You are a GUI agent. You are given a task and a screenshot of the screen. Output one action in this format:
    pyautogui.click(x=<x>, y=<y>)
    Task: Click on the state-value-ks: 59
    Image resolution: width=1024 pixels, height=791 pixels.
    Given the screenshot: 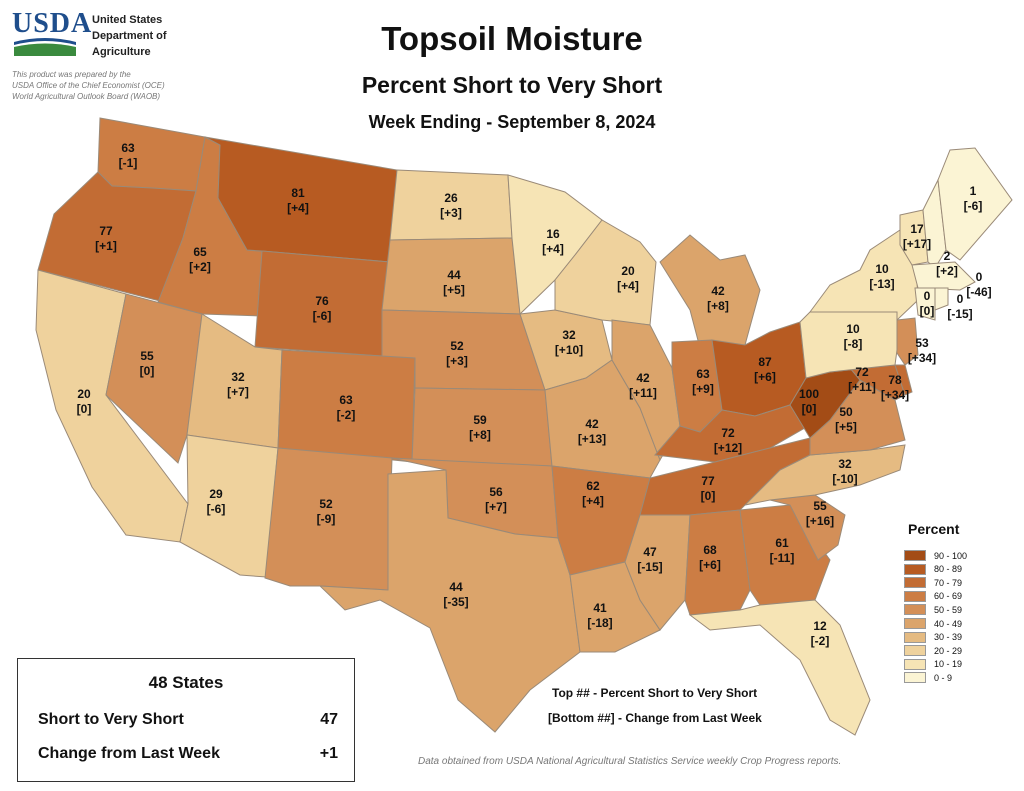 What is the action you would take?
    pyautogui.click(x=480, y=420)
    